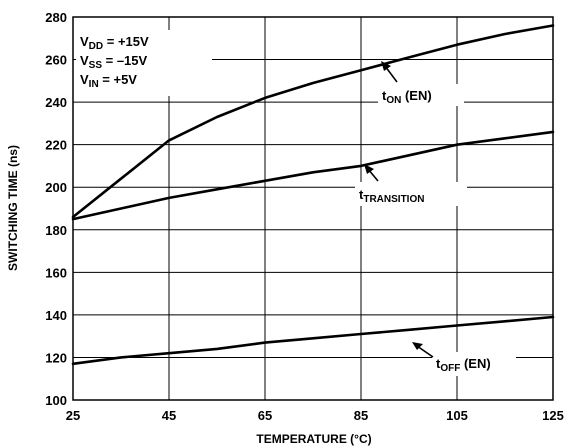 Image resolution: width=568 pixels, height=448 pixels. What do you see at coordinates (56, 272) in the screenshot?
I see `y-tick-label: 160` at bounding box center [56, 272].